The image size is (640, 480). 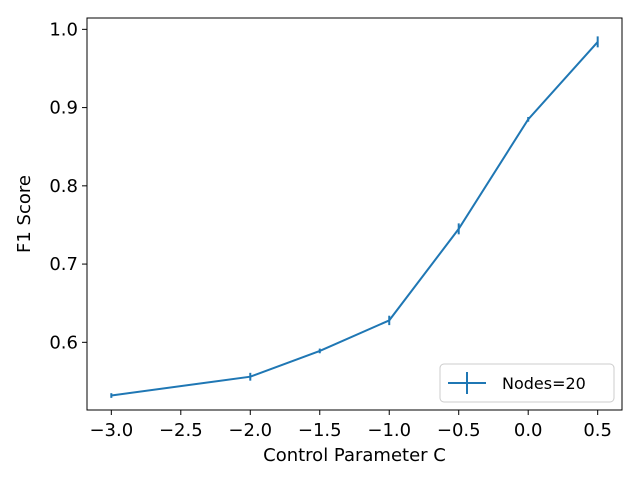 I want to click on x-tick-label: −1.5, so click(x=320, y=430).